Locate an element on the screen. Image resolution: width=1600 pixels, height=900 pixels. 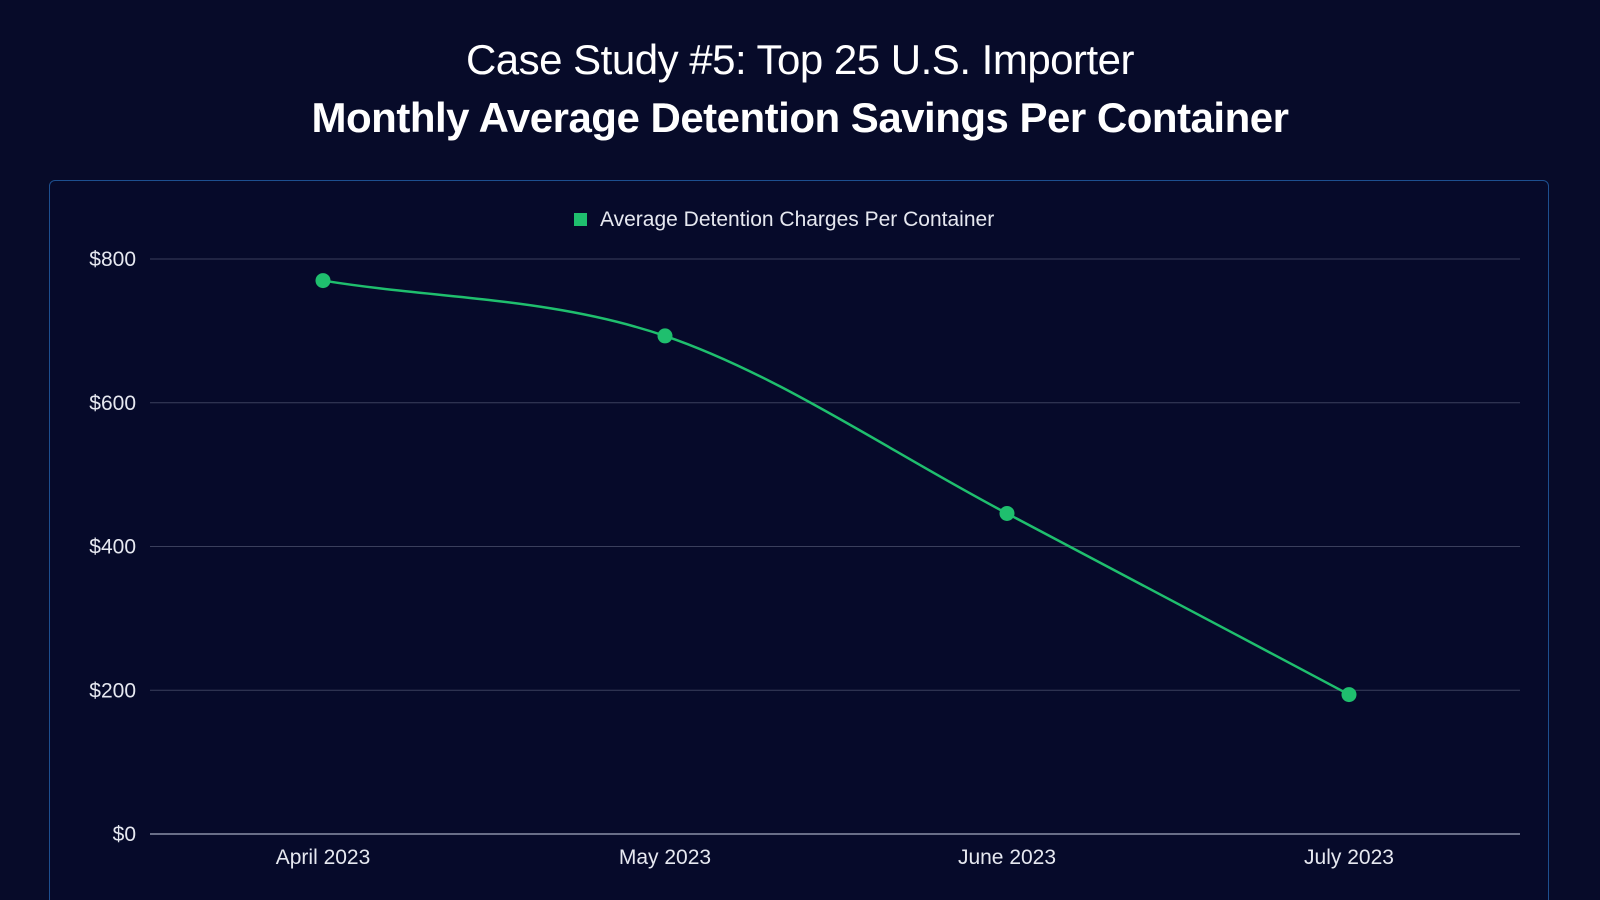
y-tick-label: $800 is located at coordinates (112, 259).